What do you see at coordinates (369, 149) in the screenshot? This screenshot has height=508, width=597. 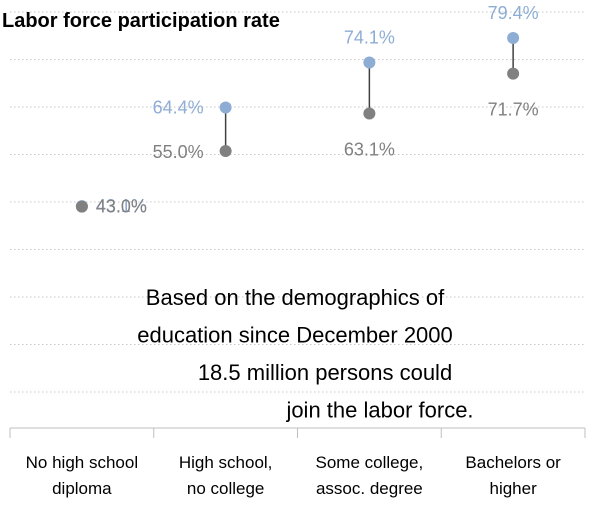 I see `data-label: 63.1%` at bounding box center [369, 149].